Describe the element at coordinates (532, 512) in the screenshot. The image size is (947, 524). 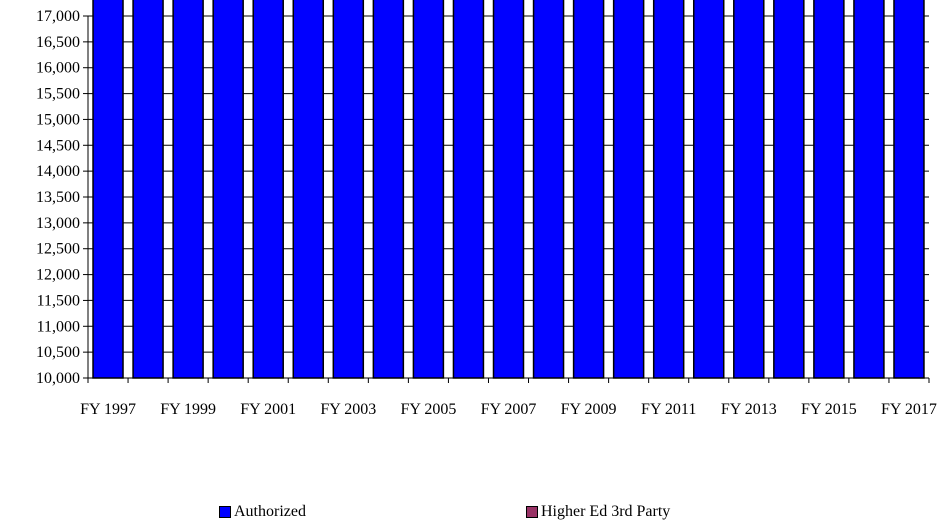
I see `legend-swatch-higher-ed` at that location.